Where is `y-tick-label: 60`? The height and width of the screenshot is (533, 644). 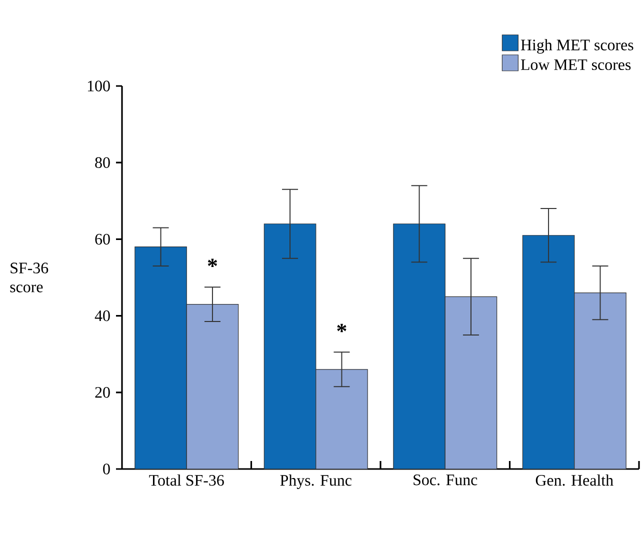
y-tick-label: 60 is located at coordinates (102, 239).